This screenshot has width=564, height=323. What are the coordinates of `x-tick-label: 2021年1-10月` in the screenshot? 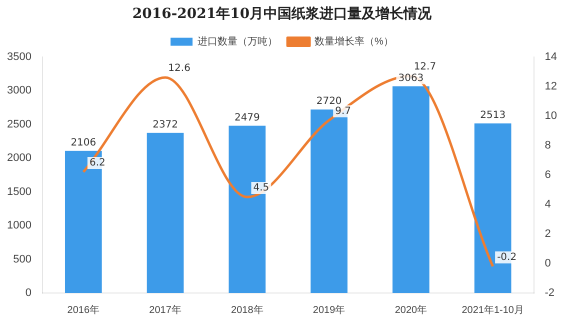 It's located at (493, 310).